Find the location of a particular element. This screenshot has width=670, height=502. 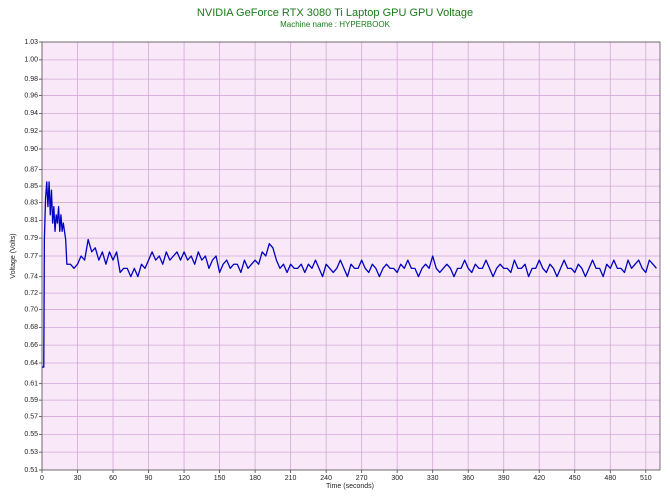

y-tick-label: 0.77 is located at coordinates (31, 256).